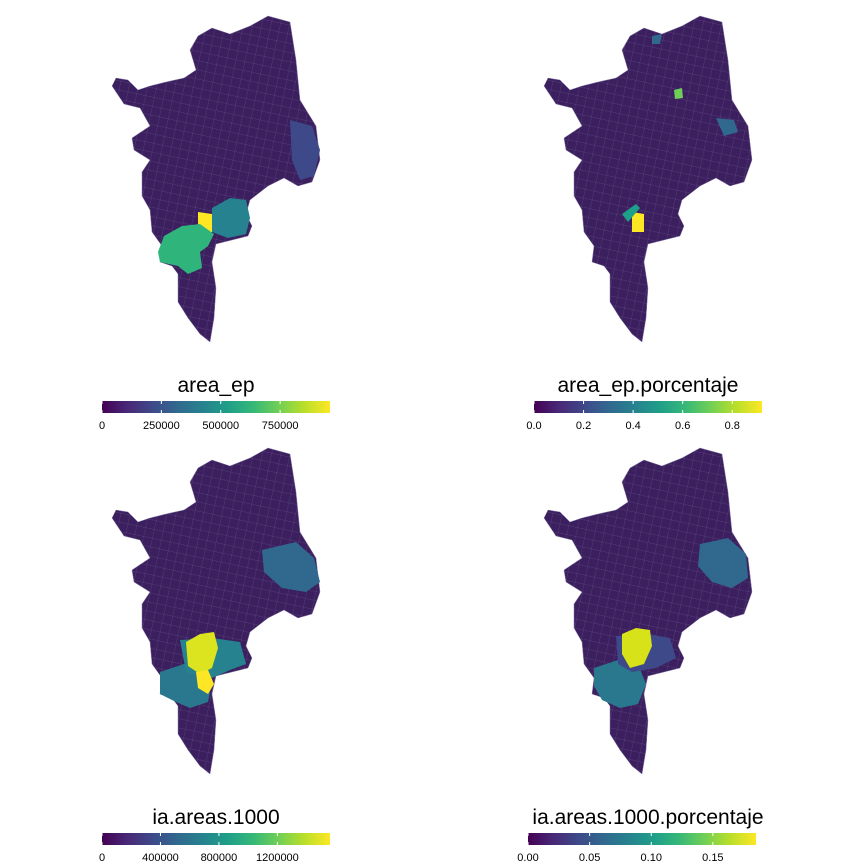 This screenshot has height=864, width=864. What do you see at coordinates (161, 426) in the screenshot?
I see `tick-label: 250000` at bounding box center [161, 426].